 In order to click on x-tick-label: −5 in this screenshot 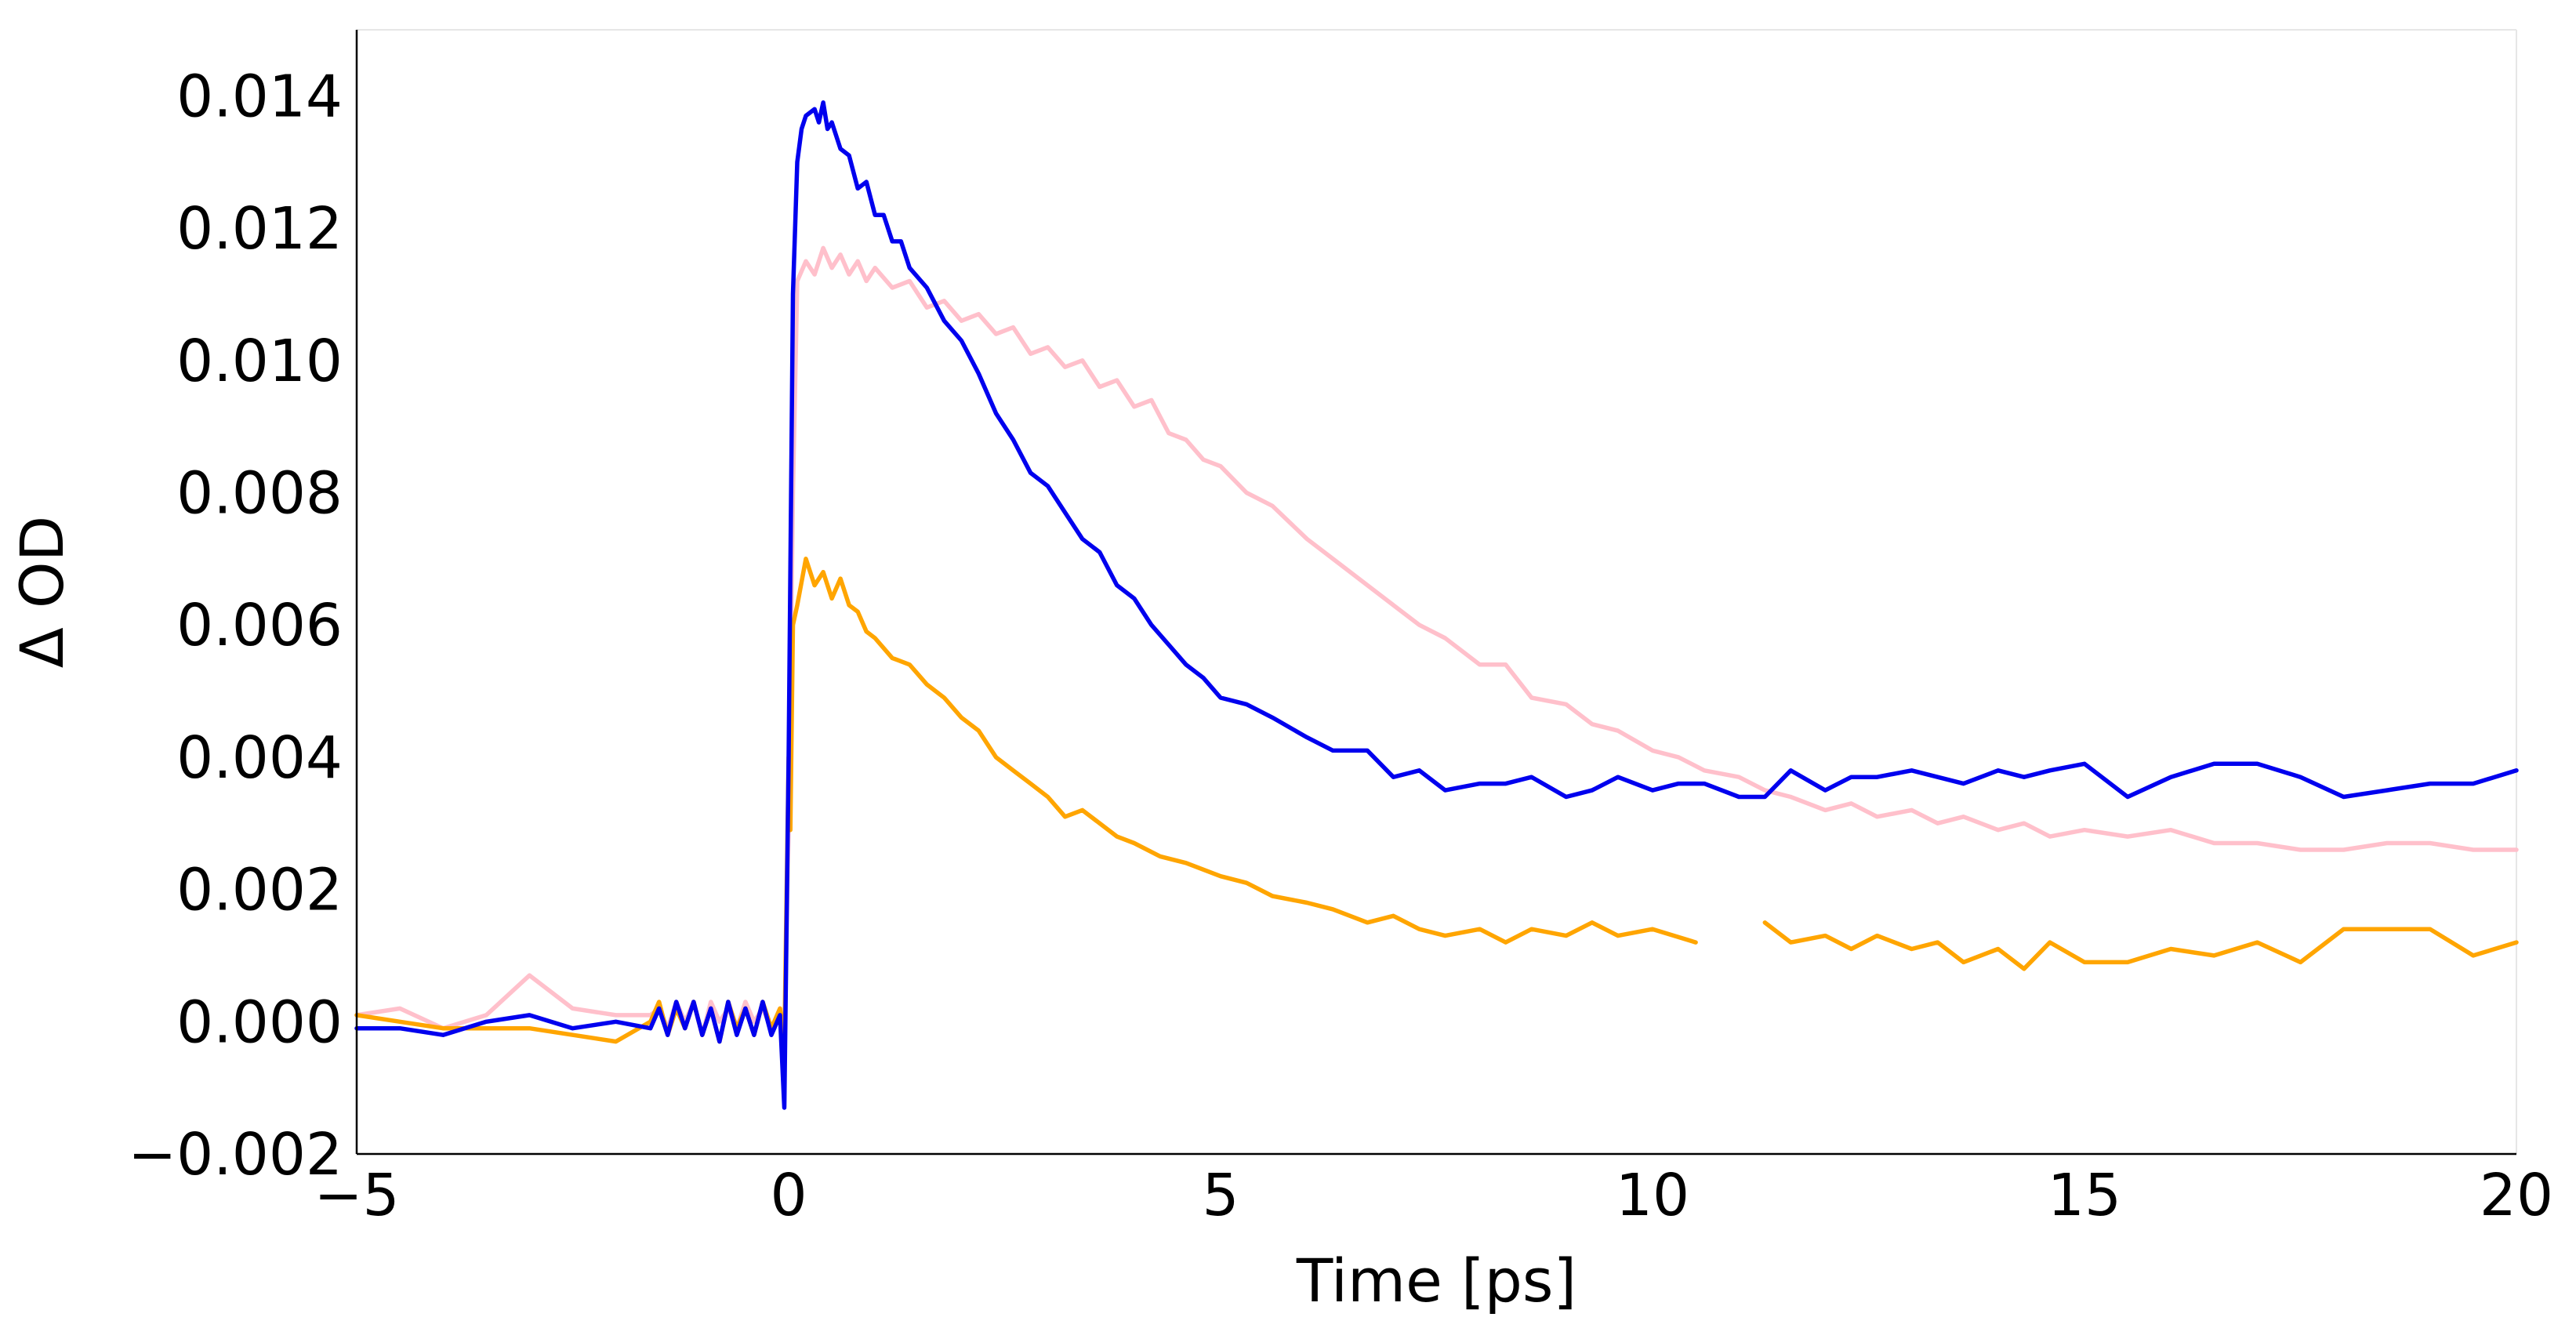, I will do `click(357, 1195)`.